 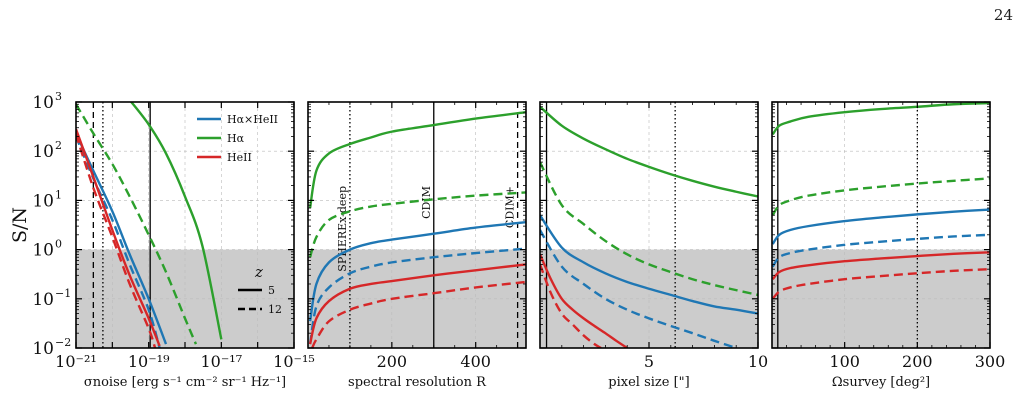 What do you see at coordinates (758, 361) in the screenshot?
I see `x-tick-label: 10` at bounding box center [758, 361].